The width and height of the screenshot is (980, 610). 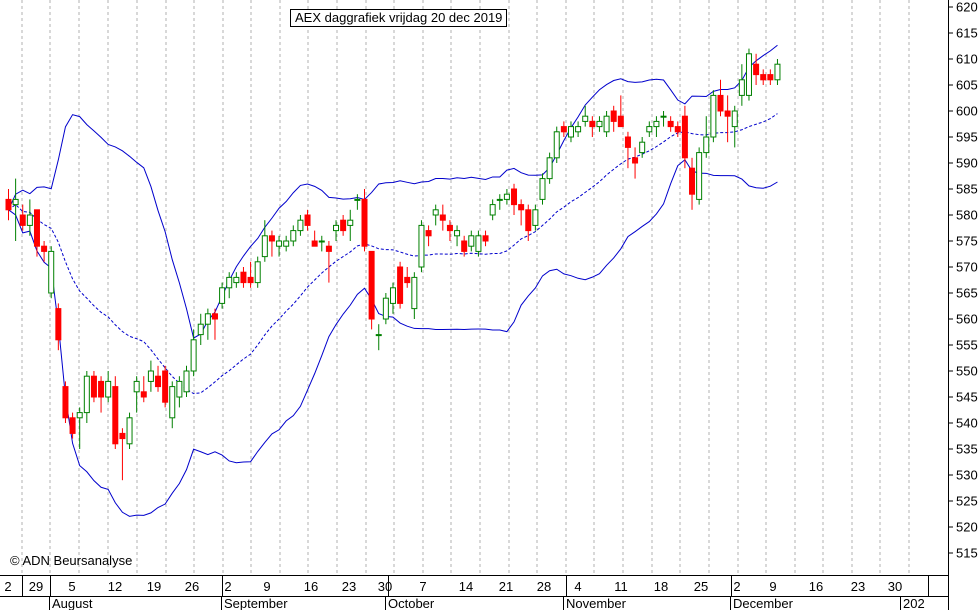 What do you see at coordinates (967, 397) in the screenshot?
I see `y-tick-label: 545` at bounding box center [967, 397].